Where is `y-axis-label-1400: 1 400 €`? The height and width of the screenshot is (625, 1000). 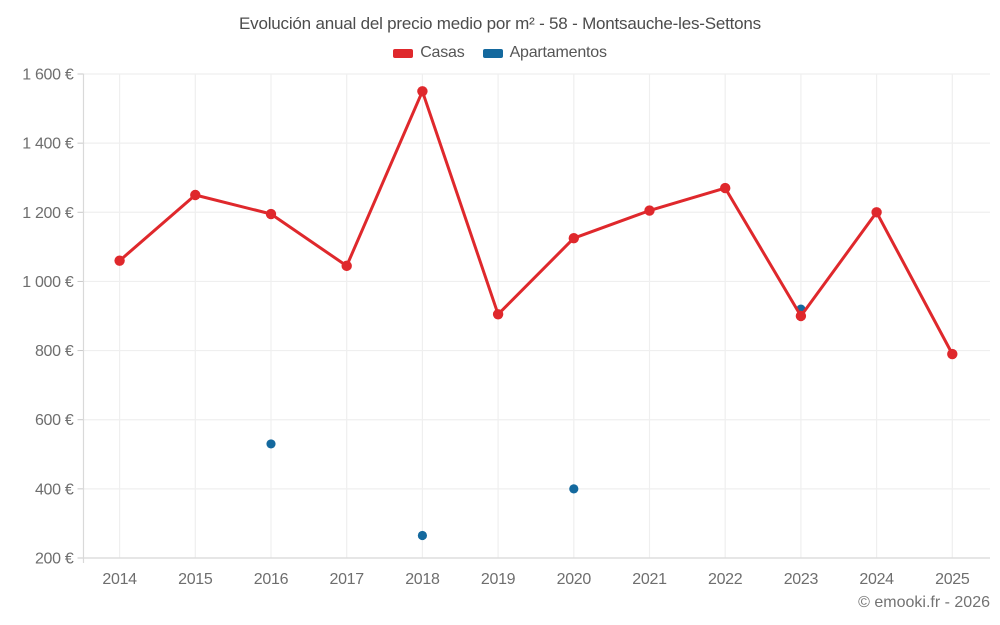 y-axis-label-1400: 1 400 € is located at coordinates (48, 144).